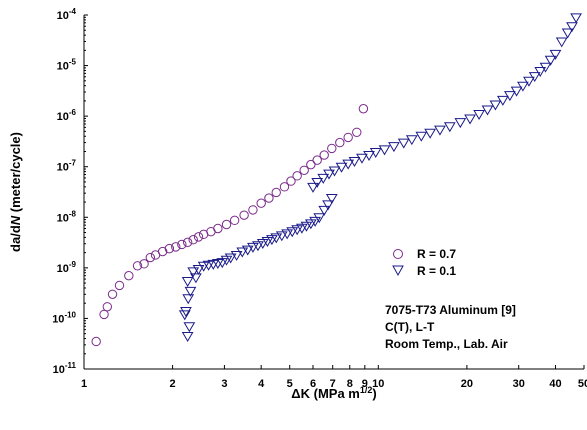 The image size is (587, 430). Describe the element at coordinates (67, 267) in the screenshot. I see `y-tick-label: 10⁻⁹` at that location.